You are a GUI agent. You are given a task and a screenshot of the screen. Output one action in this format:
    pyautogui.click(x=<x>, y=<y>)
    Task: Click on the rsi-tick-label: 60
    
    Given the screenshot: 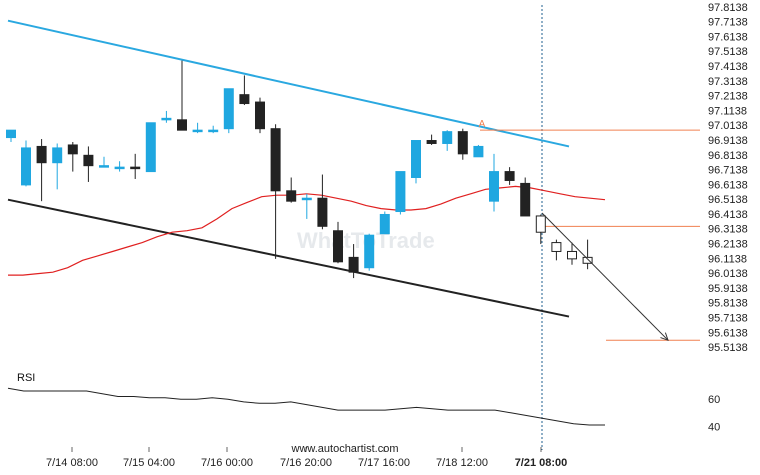 What is the action you would take?
    pyautogui.click(x=714, y=400)
    